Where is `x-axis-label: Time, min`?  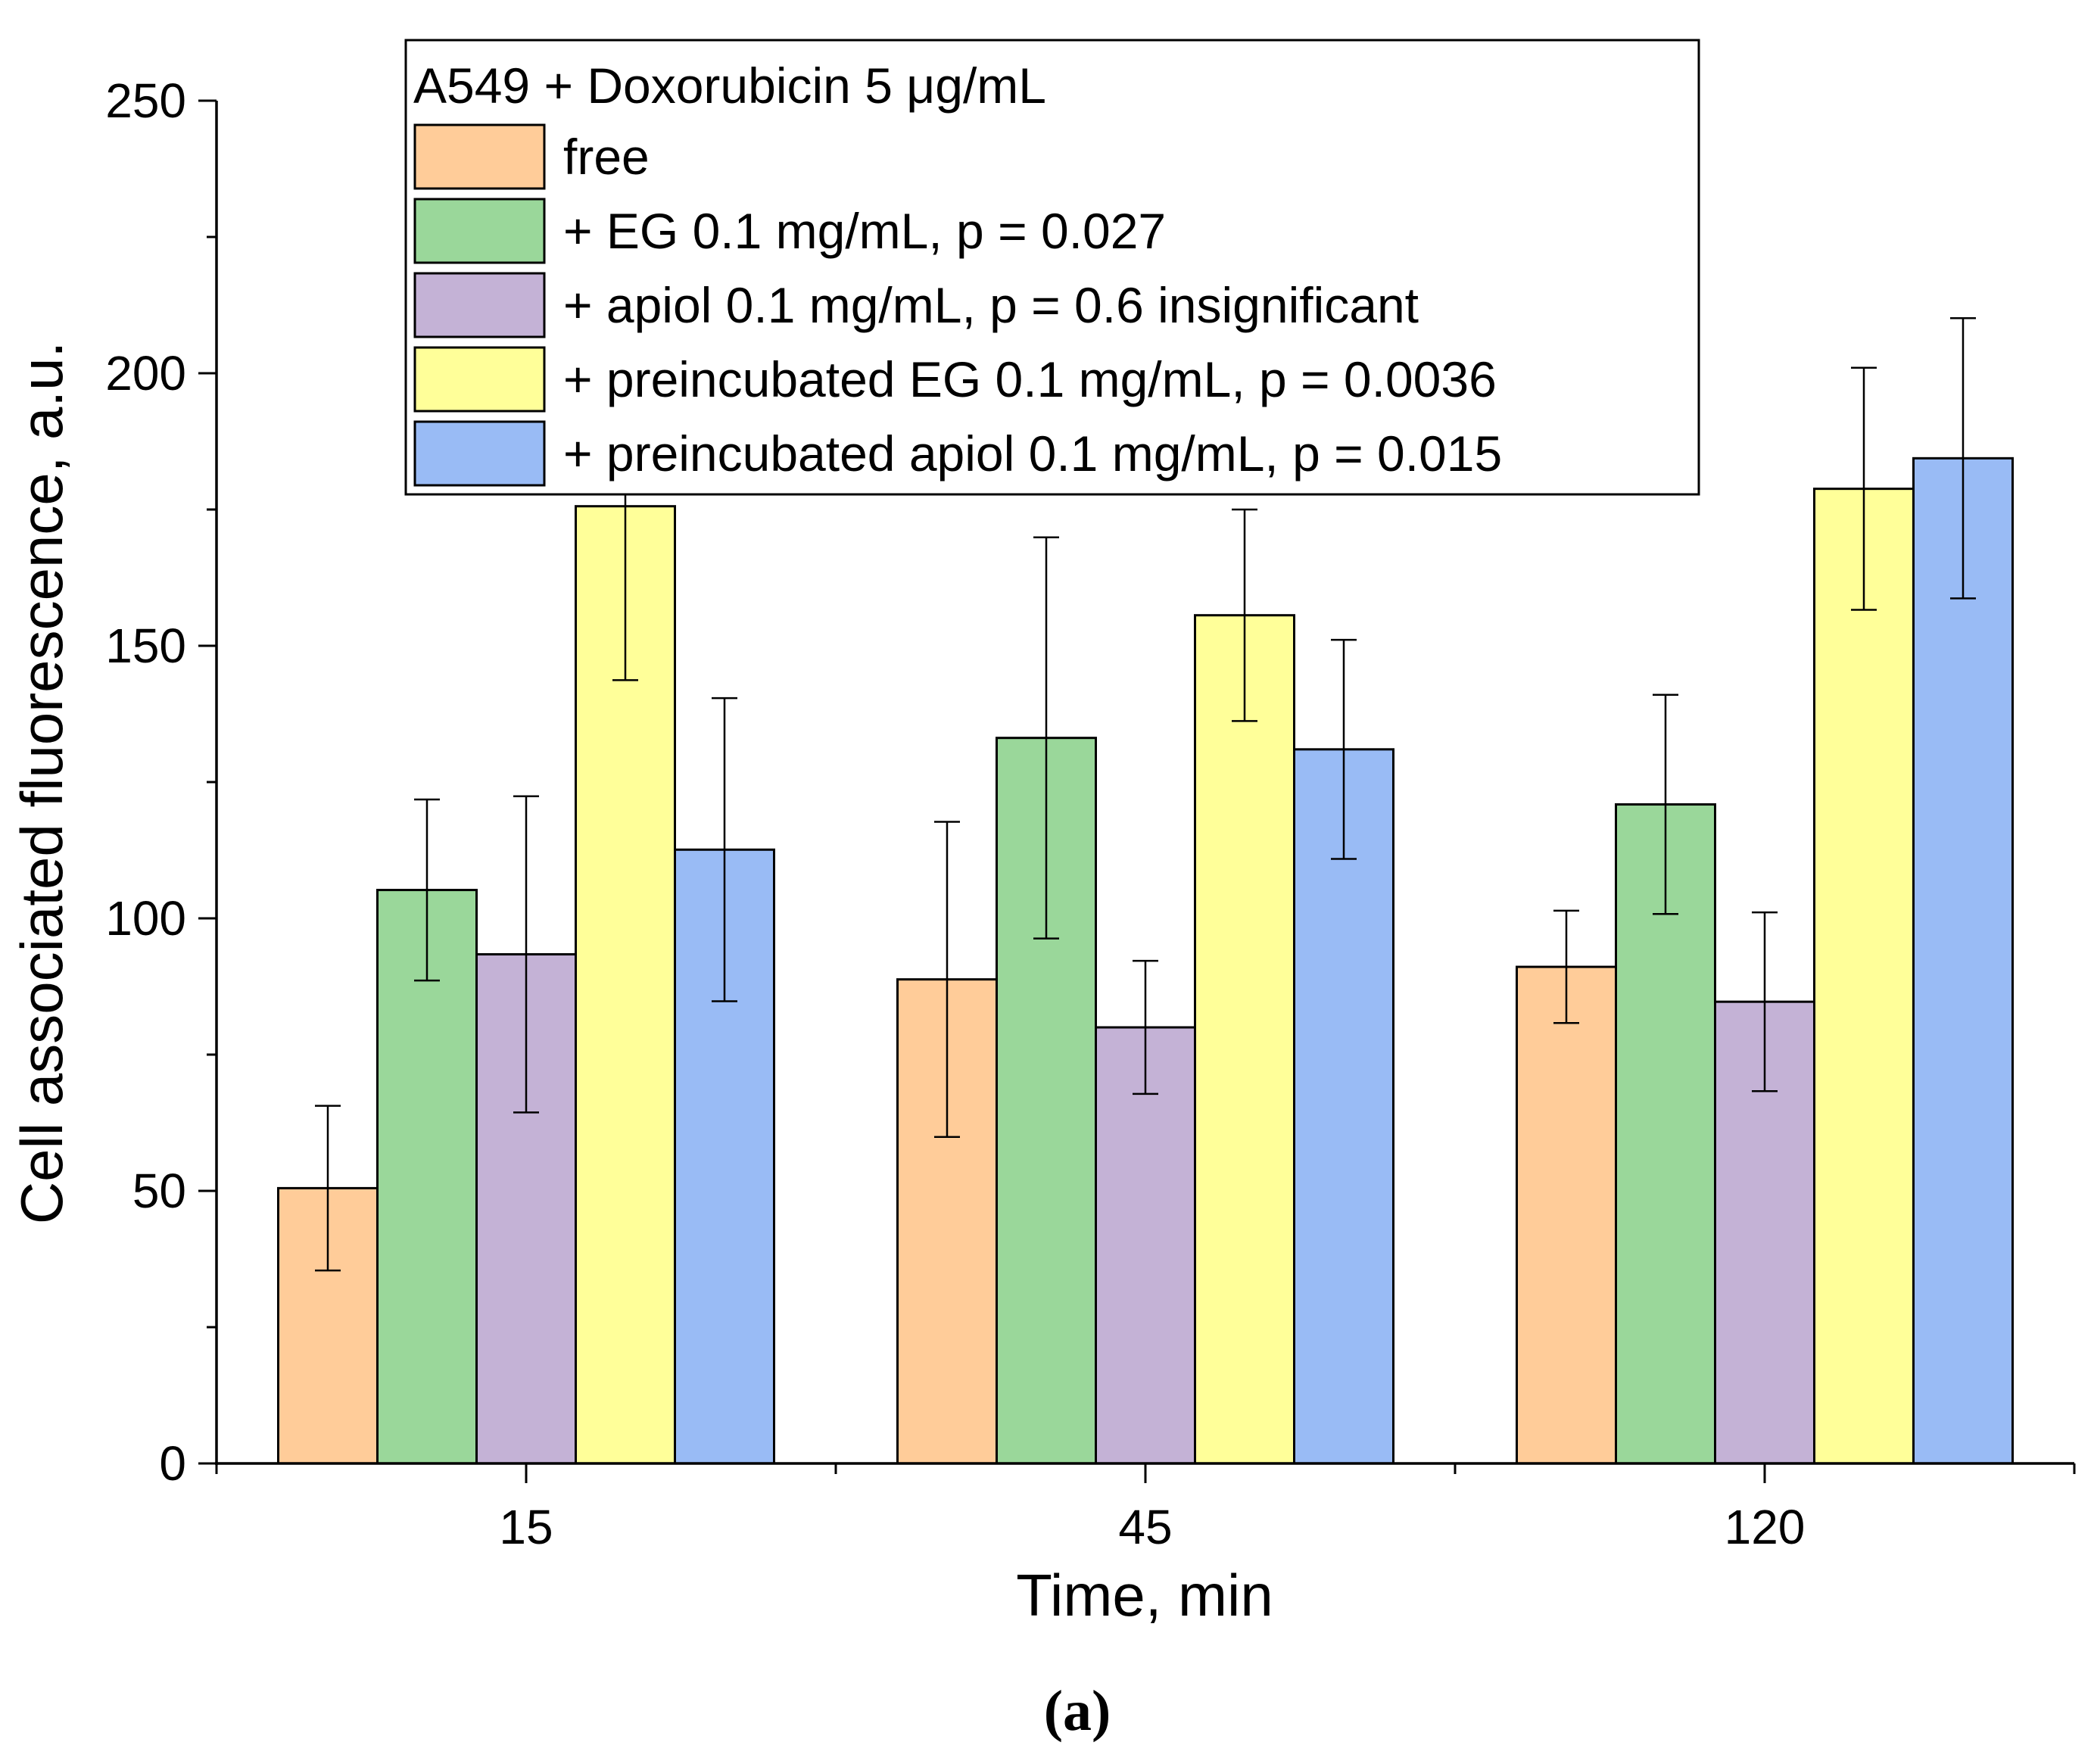 x-axis-label: Time, min is located at coordinates (1144, 1595).